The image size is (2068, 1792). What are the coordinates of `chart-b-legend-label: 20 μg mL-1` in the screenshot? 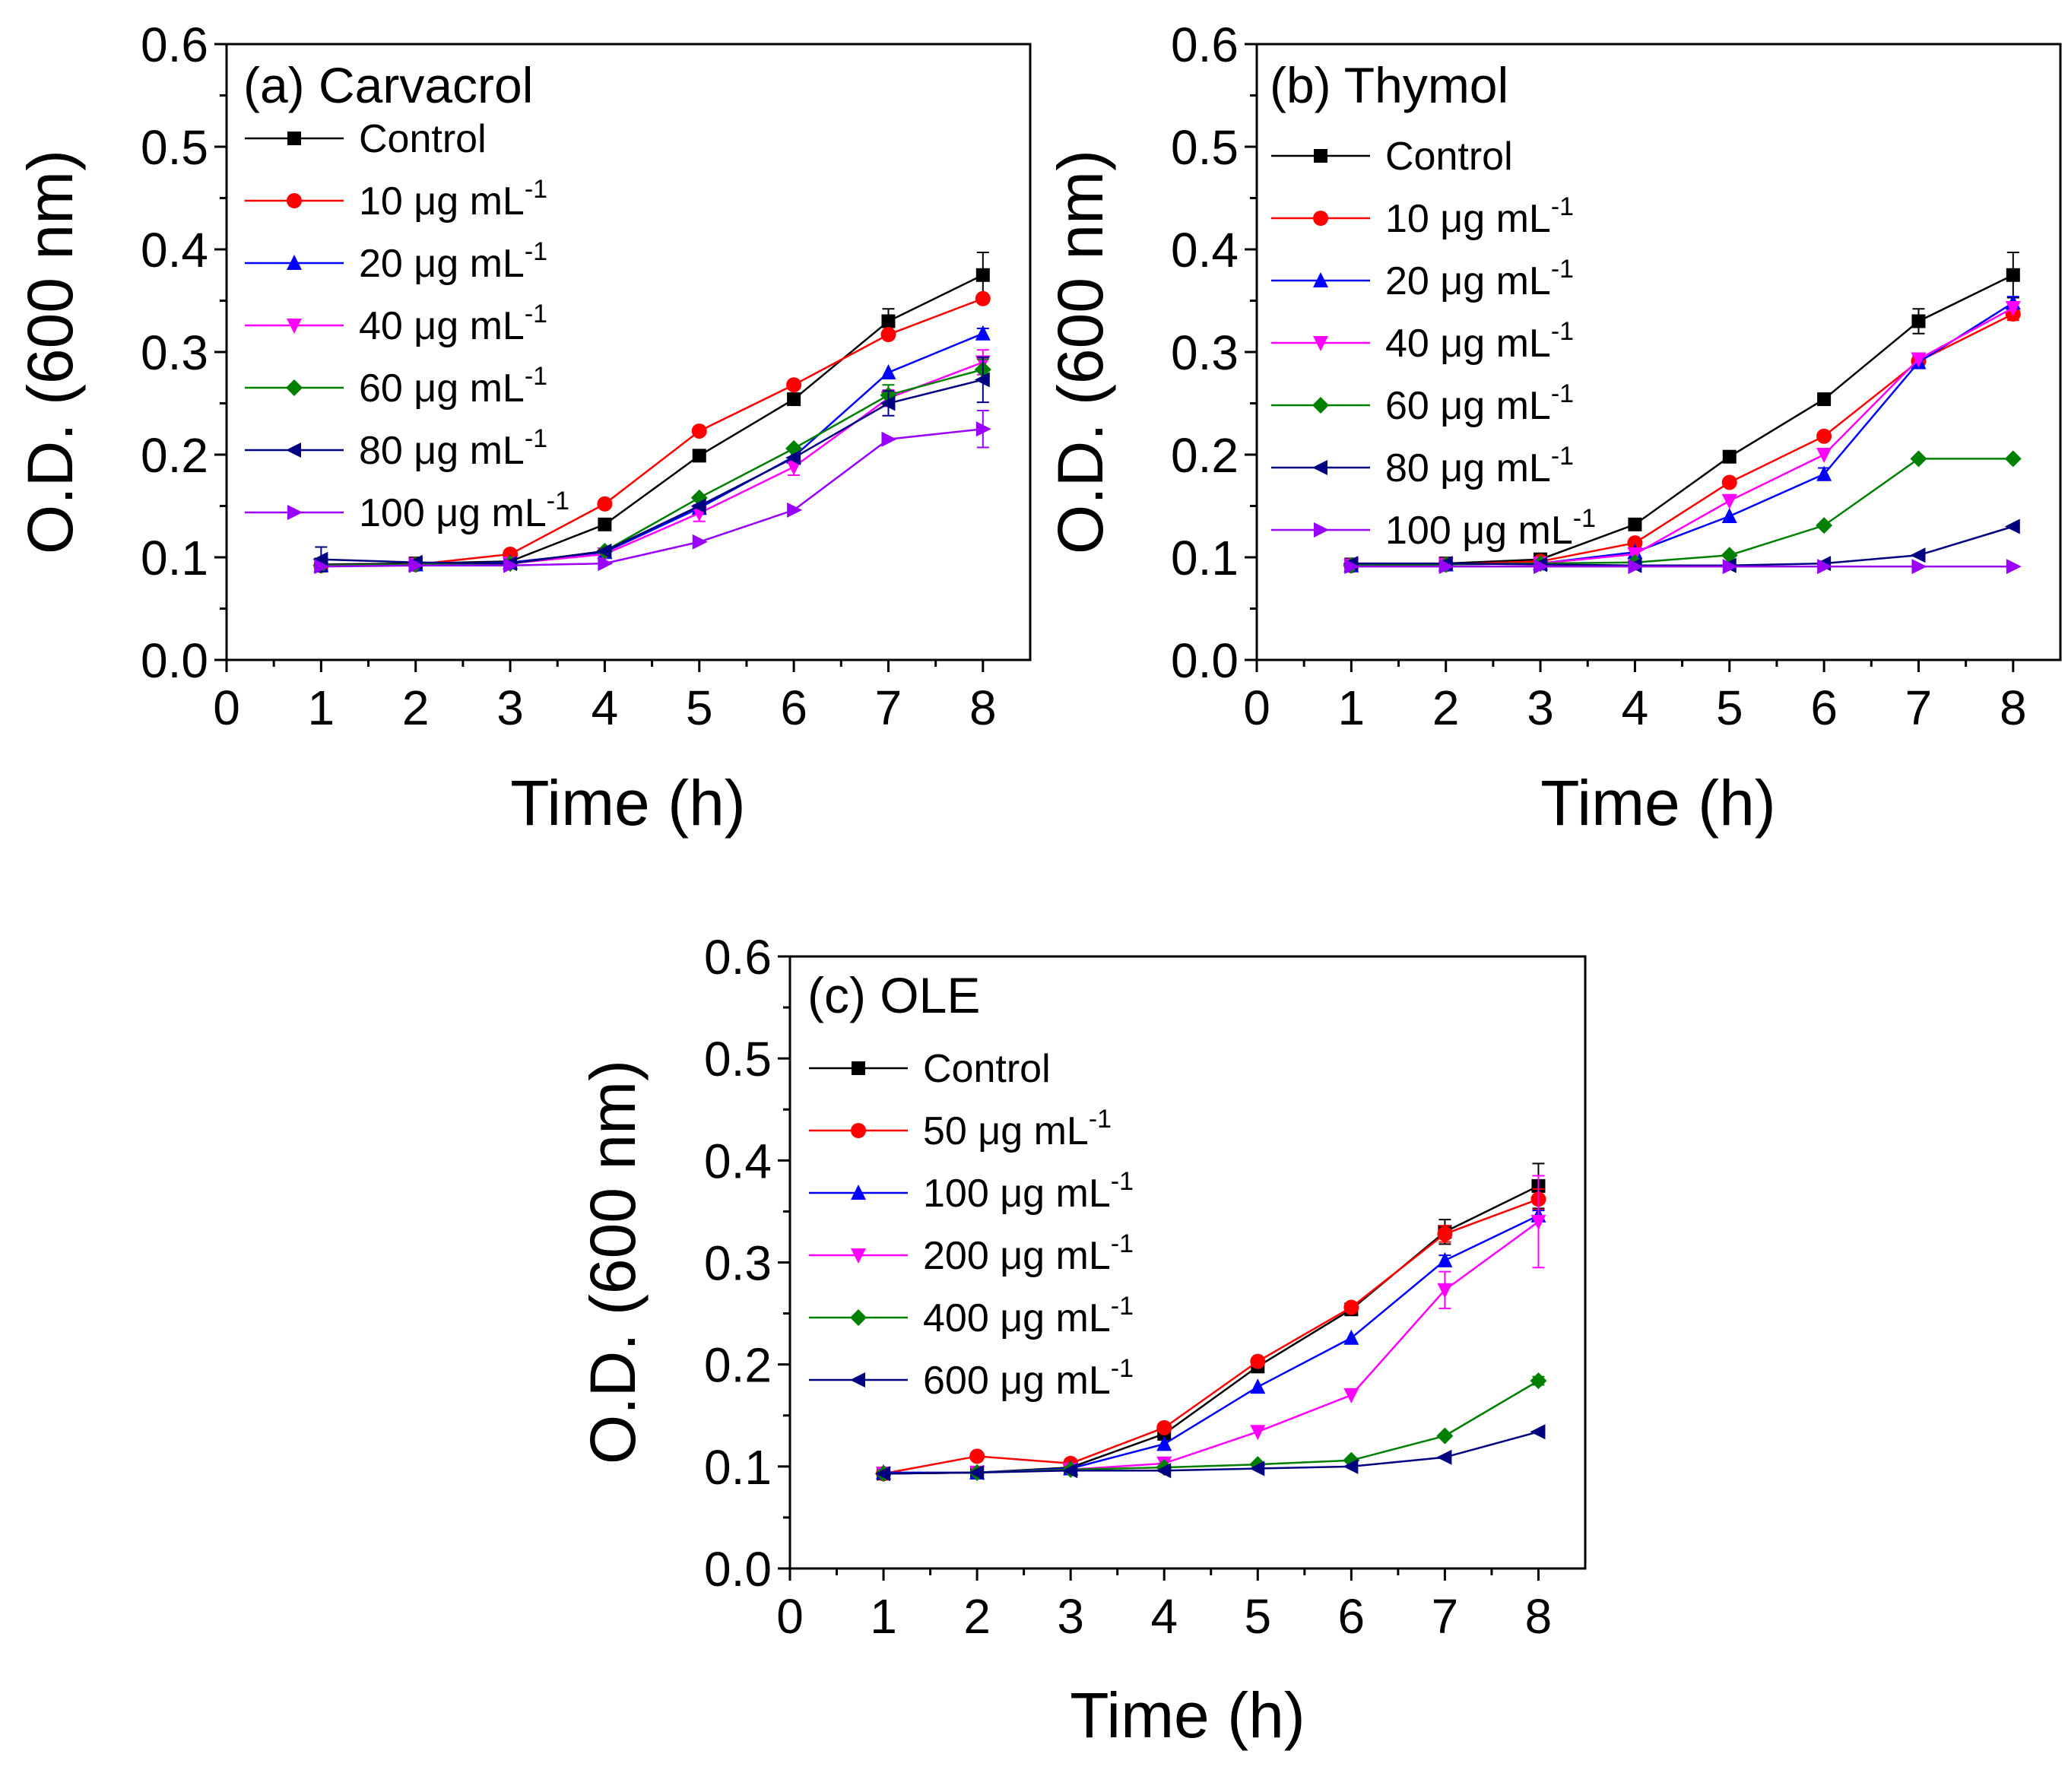 It's located at (1479, 279).